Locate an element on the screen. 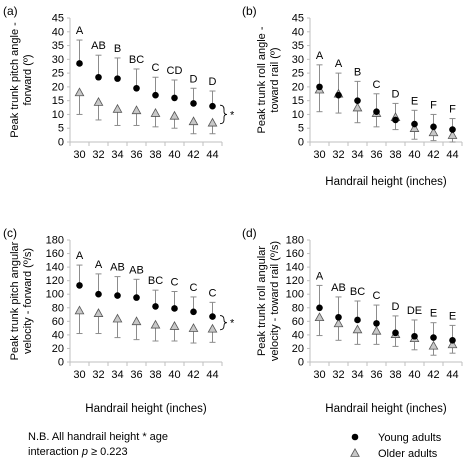 The height and width of the screenshot is (460, 474). footnote-line-1: N.B. All handrail height * age is located at coordinates (98, 437).